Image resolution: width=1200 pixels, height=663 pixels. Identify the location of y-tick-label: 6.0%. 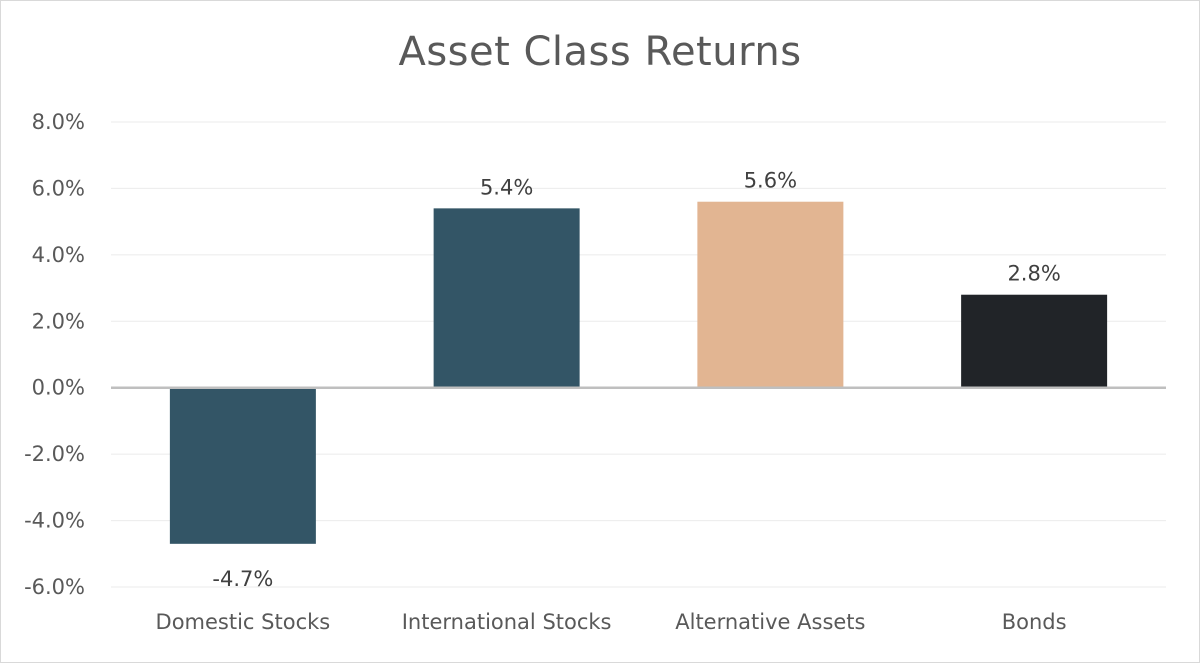
(58, 188).